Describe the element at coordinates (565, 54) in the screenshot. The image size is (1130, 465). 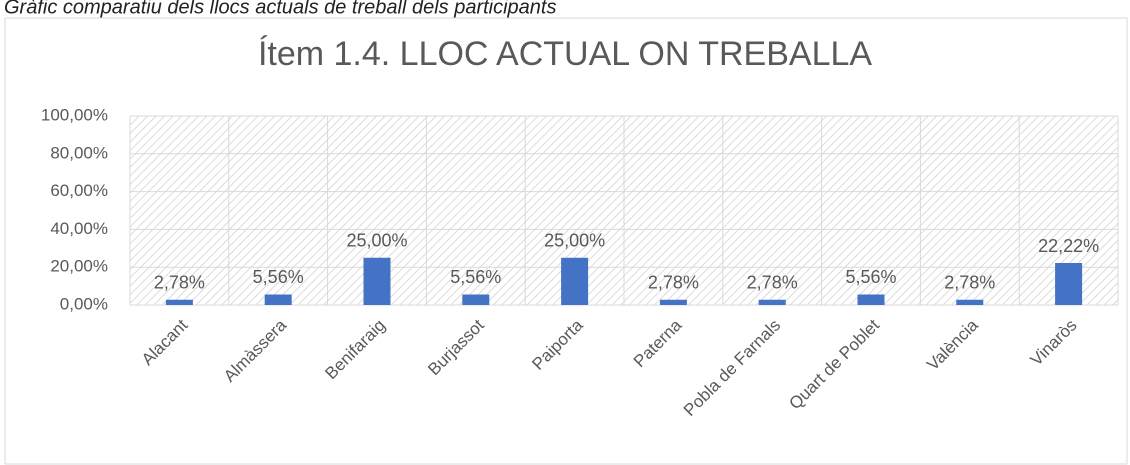
I see `chart-title: Ítem 1.4. LLOC ACTUAL ON TREBALLA` at that location.